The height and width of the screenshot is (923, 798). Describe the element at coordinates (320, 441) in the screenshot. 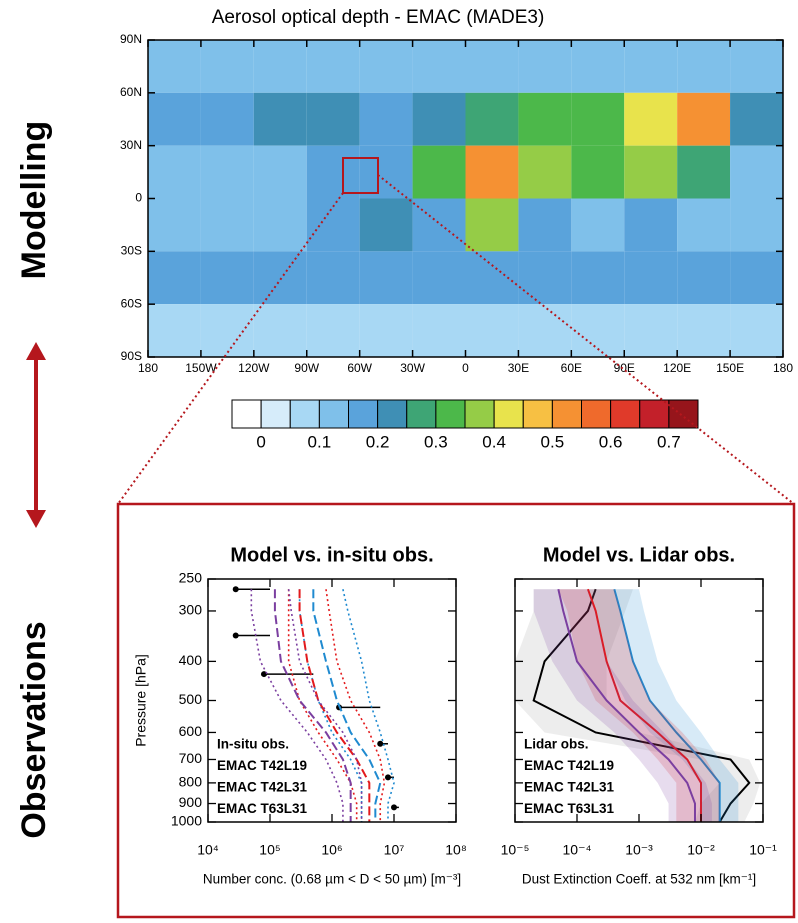

I see `colorbar-label: 0.1` at that location.